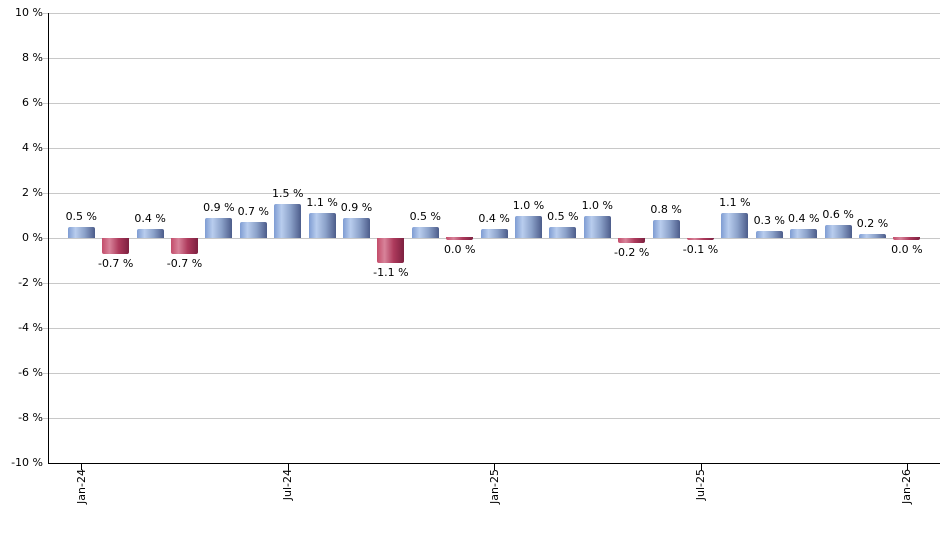  I want to click on x-axis-label: Jan-24, so click(81, 486).